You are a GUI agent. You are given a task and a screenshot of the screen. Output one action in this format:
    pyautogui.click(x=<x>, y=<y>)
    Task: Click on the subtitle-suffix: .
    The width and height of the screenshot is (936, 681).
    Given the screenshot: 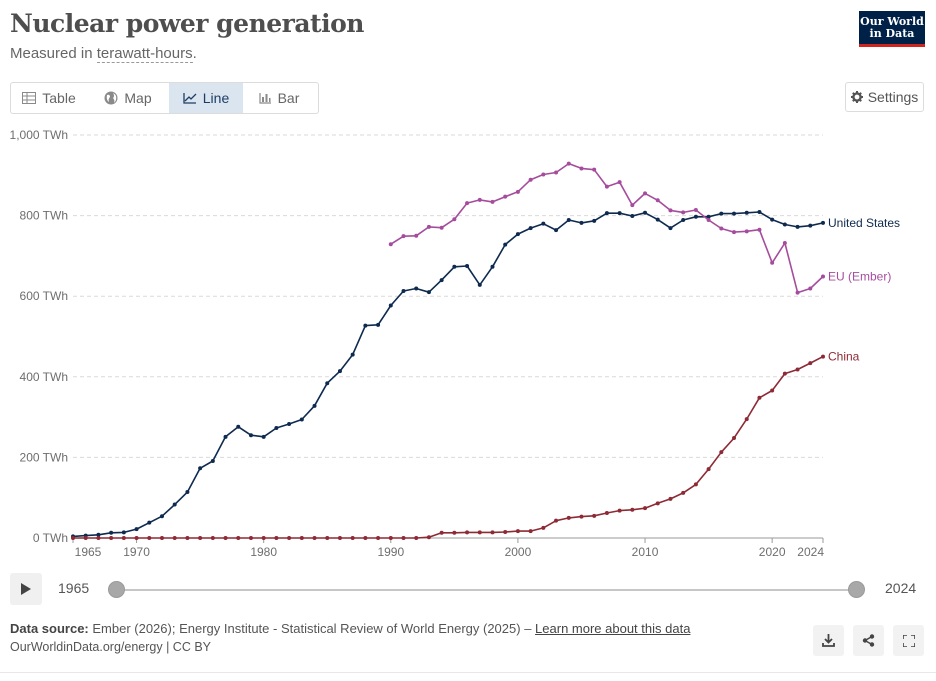 What is the action you would take?
    pyautogui.click(x=194, y=53)
    